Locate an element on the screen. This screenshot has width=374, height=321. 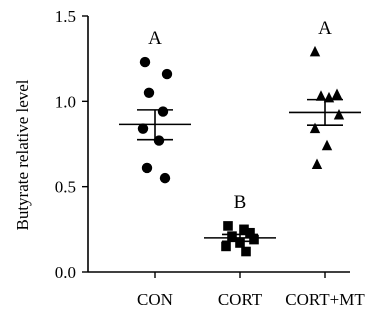
y-tick-label: 1.5 is located at coordinates (65, 16).